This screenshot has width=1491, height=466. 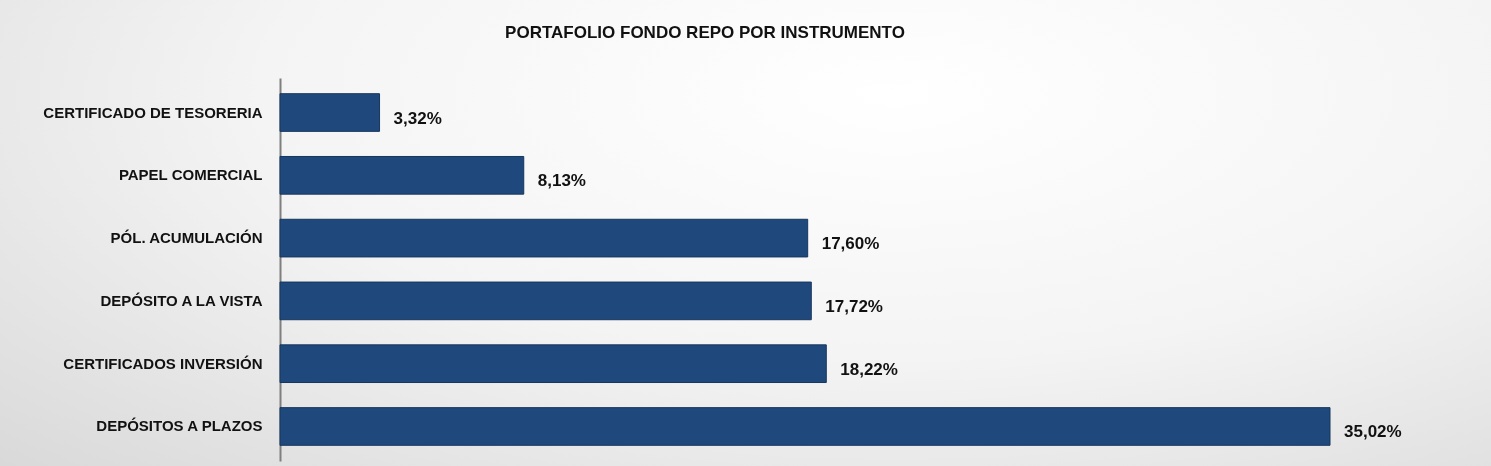 I want to click on y-tick-label: CERTIFICADOS INVERSIÓN, so click(x=163, y=363).